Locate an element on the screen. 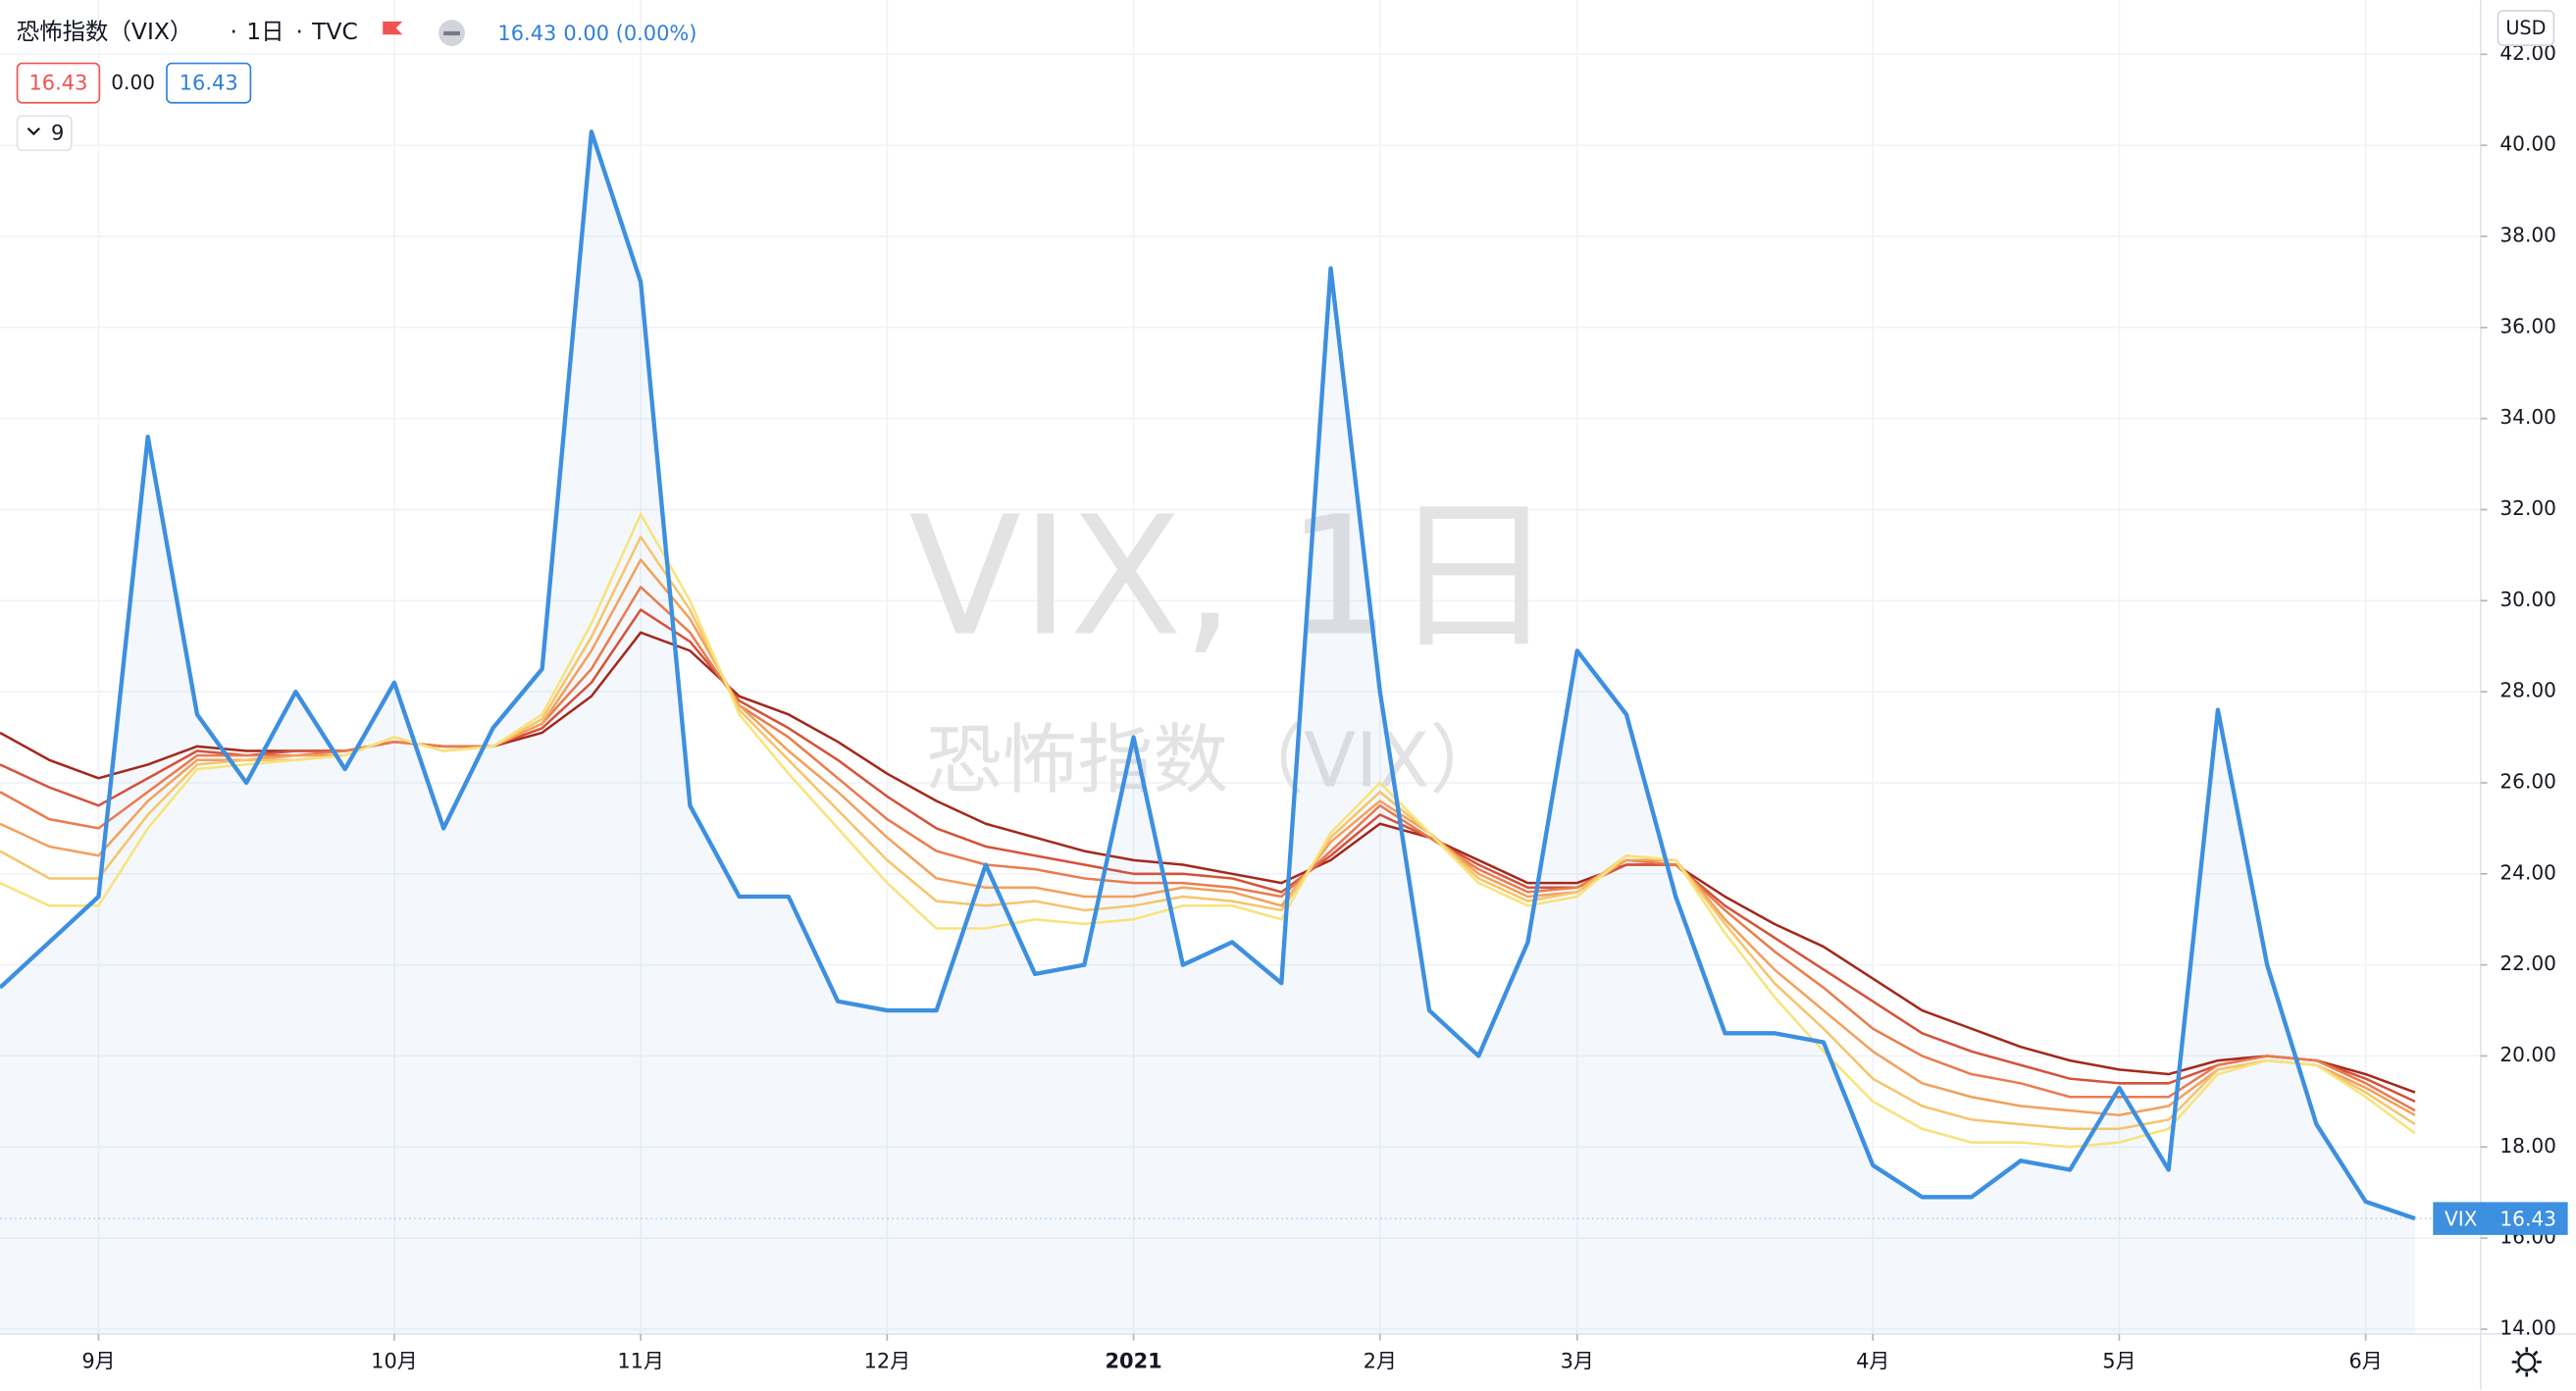  price-tag-box is located at coordinates (2500, 1218).